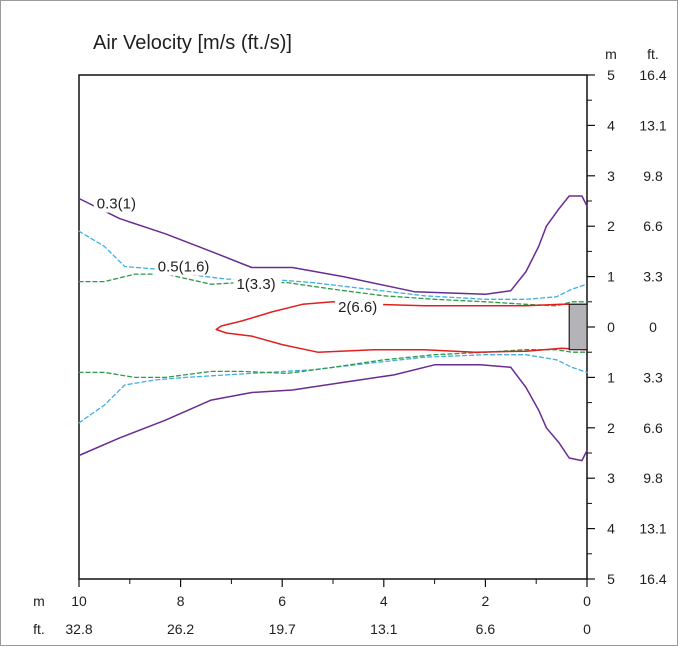  What do you see at coordinates (486, 629) in the screenshot?
I see `x-tick-label-ft: 6.6` at bounding box center [486, 629].